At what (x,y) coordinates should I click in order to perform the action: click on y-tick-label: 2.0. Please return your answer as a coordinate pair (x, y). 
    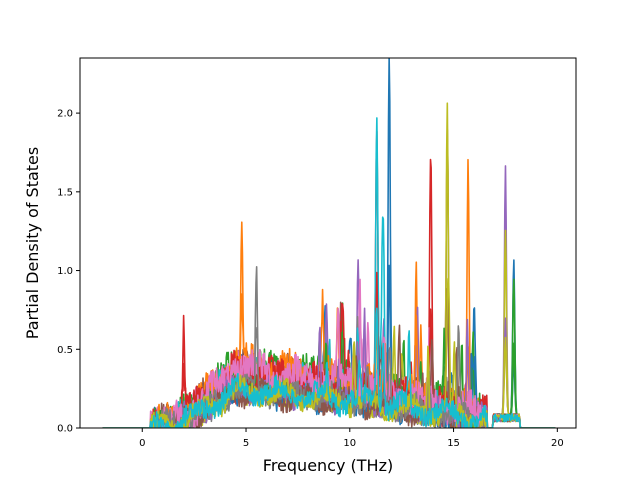
    Looking at the image, I should click on (65, 114).